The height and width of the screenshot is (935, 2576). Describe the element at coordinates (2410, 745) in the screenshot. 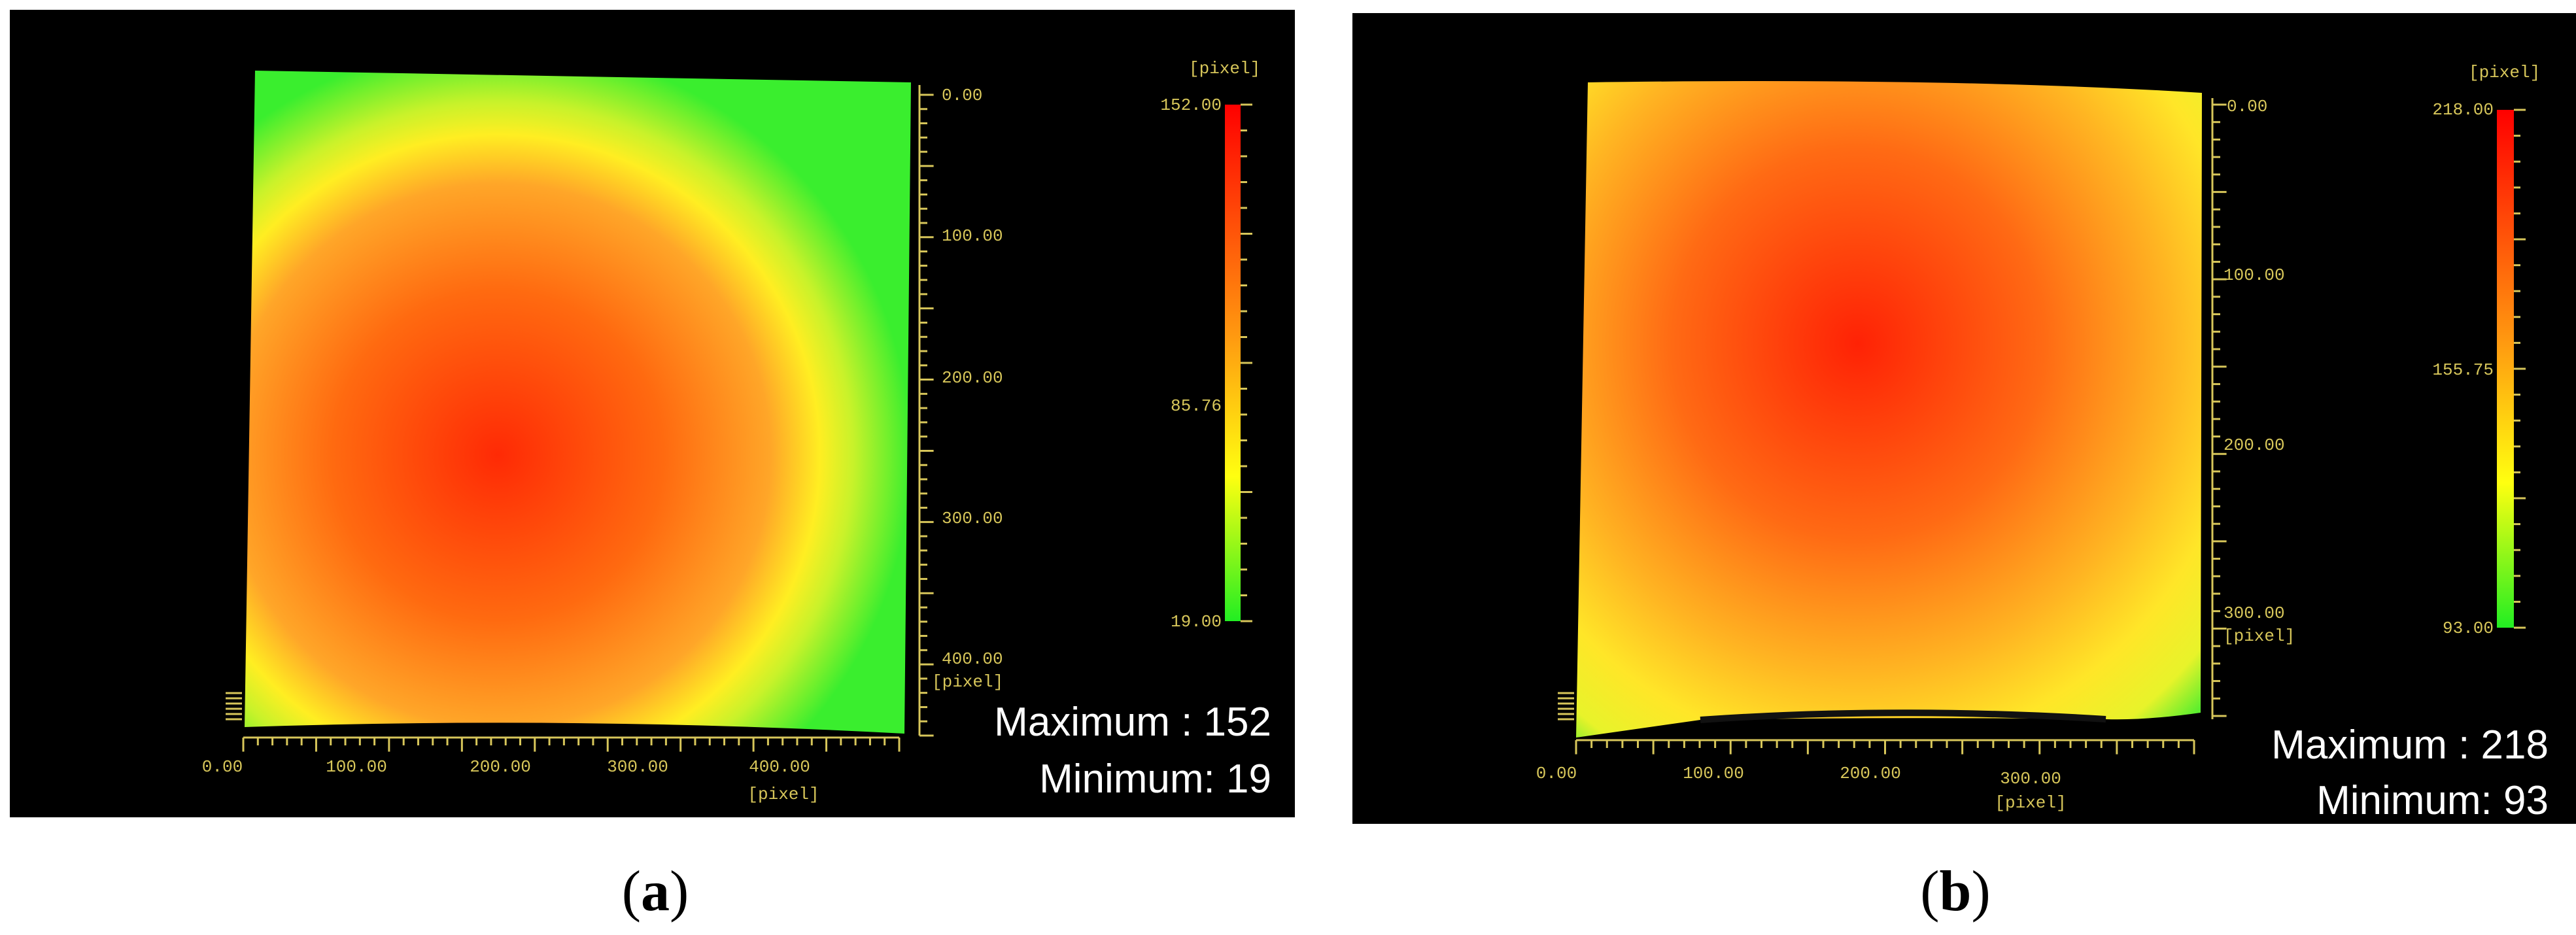

I see `panel-b-maximum-text: Maximum : 218` at that location.